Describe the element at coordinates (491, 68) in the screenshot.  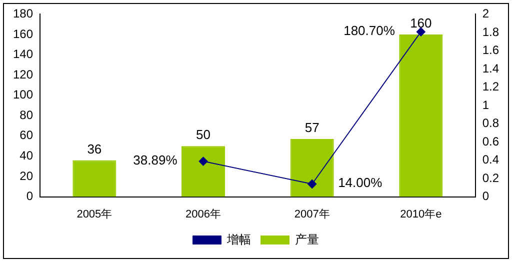
I see `y2-tick-label: 1.4` at that location.